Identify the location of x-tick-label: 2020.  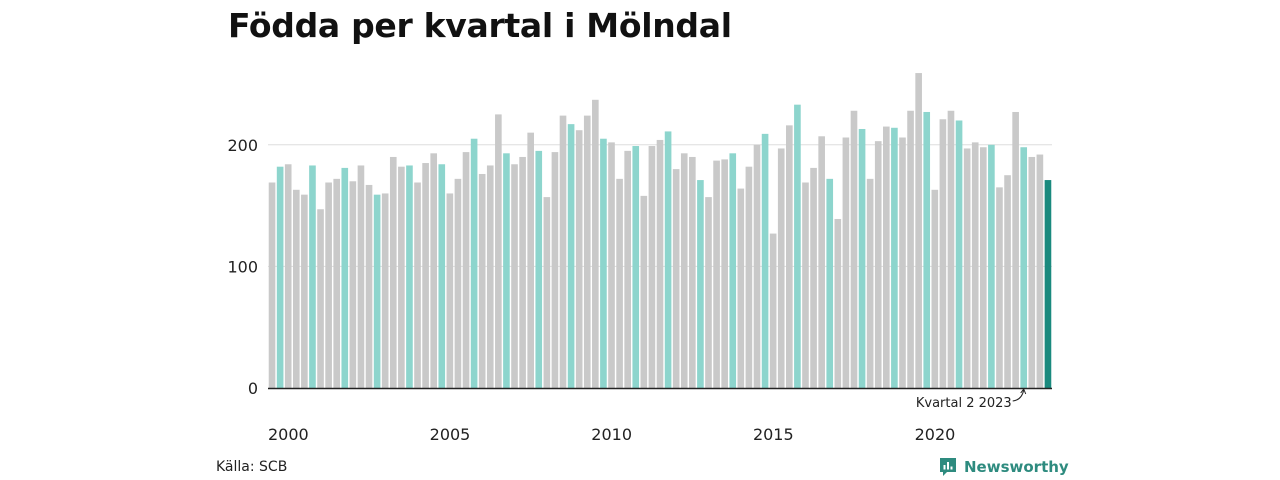
(935, 434).